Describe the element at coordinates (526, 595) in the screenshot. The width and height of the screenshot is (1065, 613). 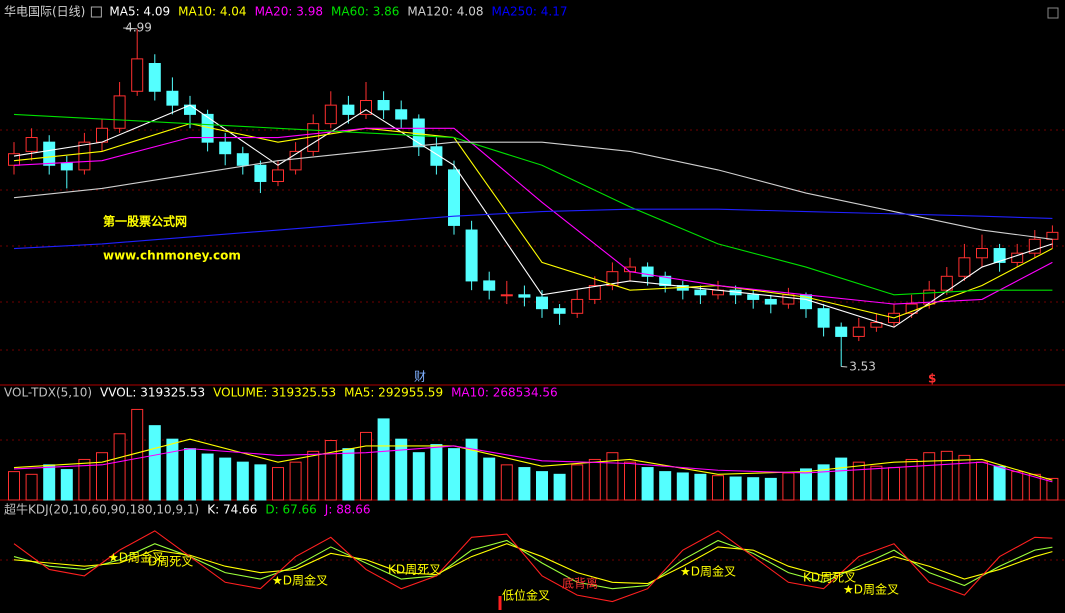
I see `annotation: 低位金叉` at that location.